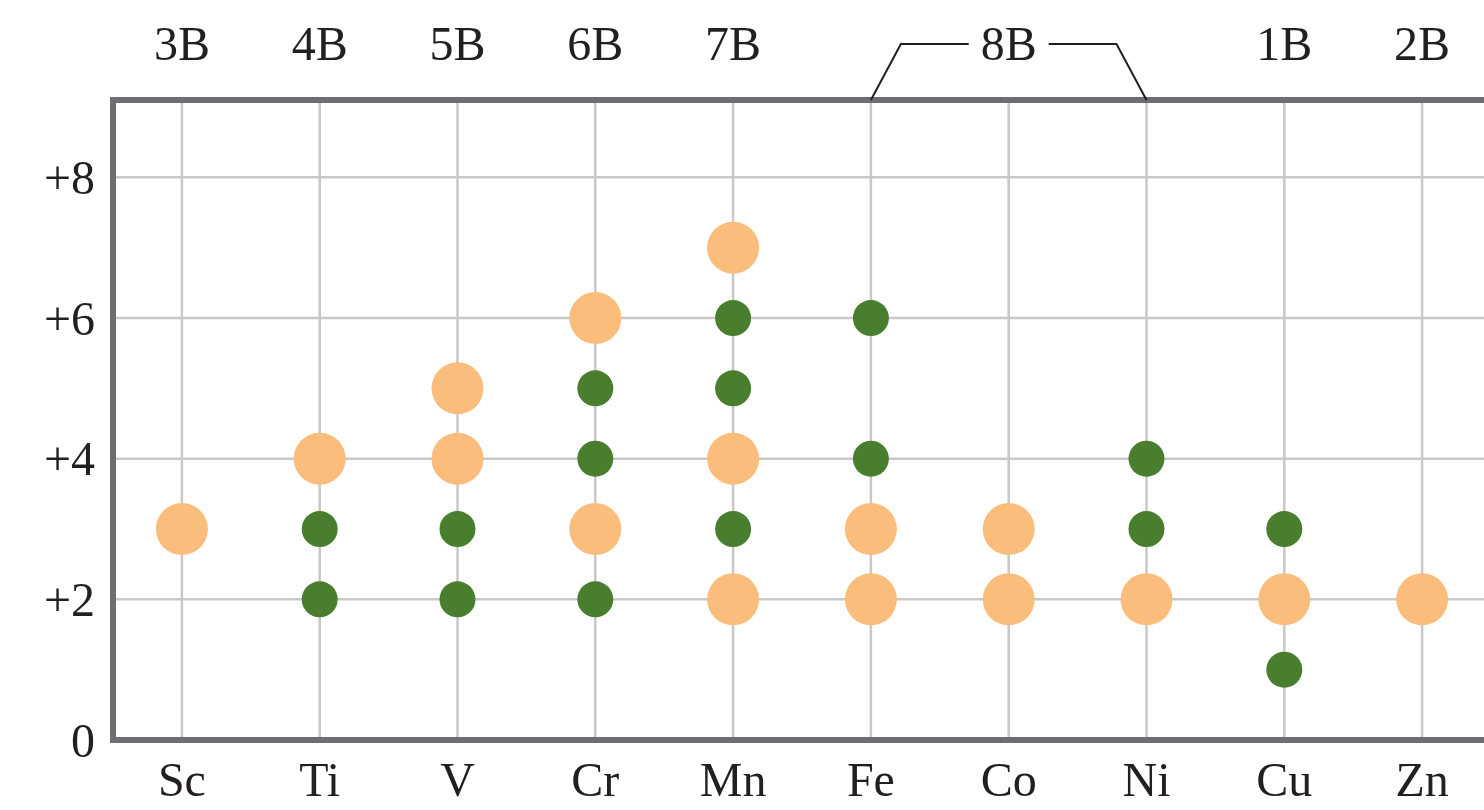  What do you see at coordinates (595, 779) in the screenshot?
I see `x-tick-label: Cr` at bounding box center [595, 779].